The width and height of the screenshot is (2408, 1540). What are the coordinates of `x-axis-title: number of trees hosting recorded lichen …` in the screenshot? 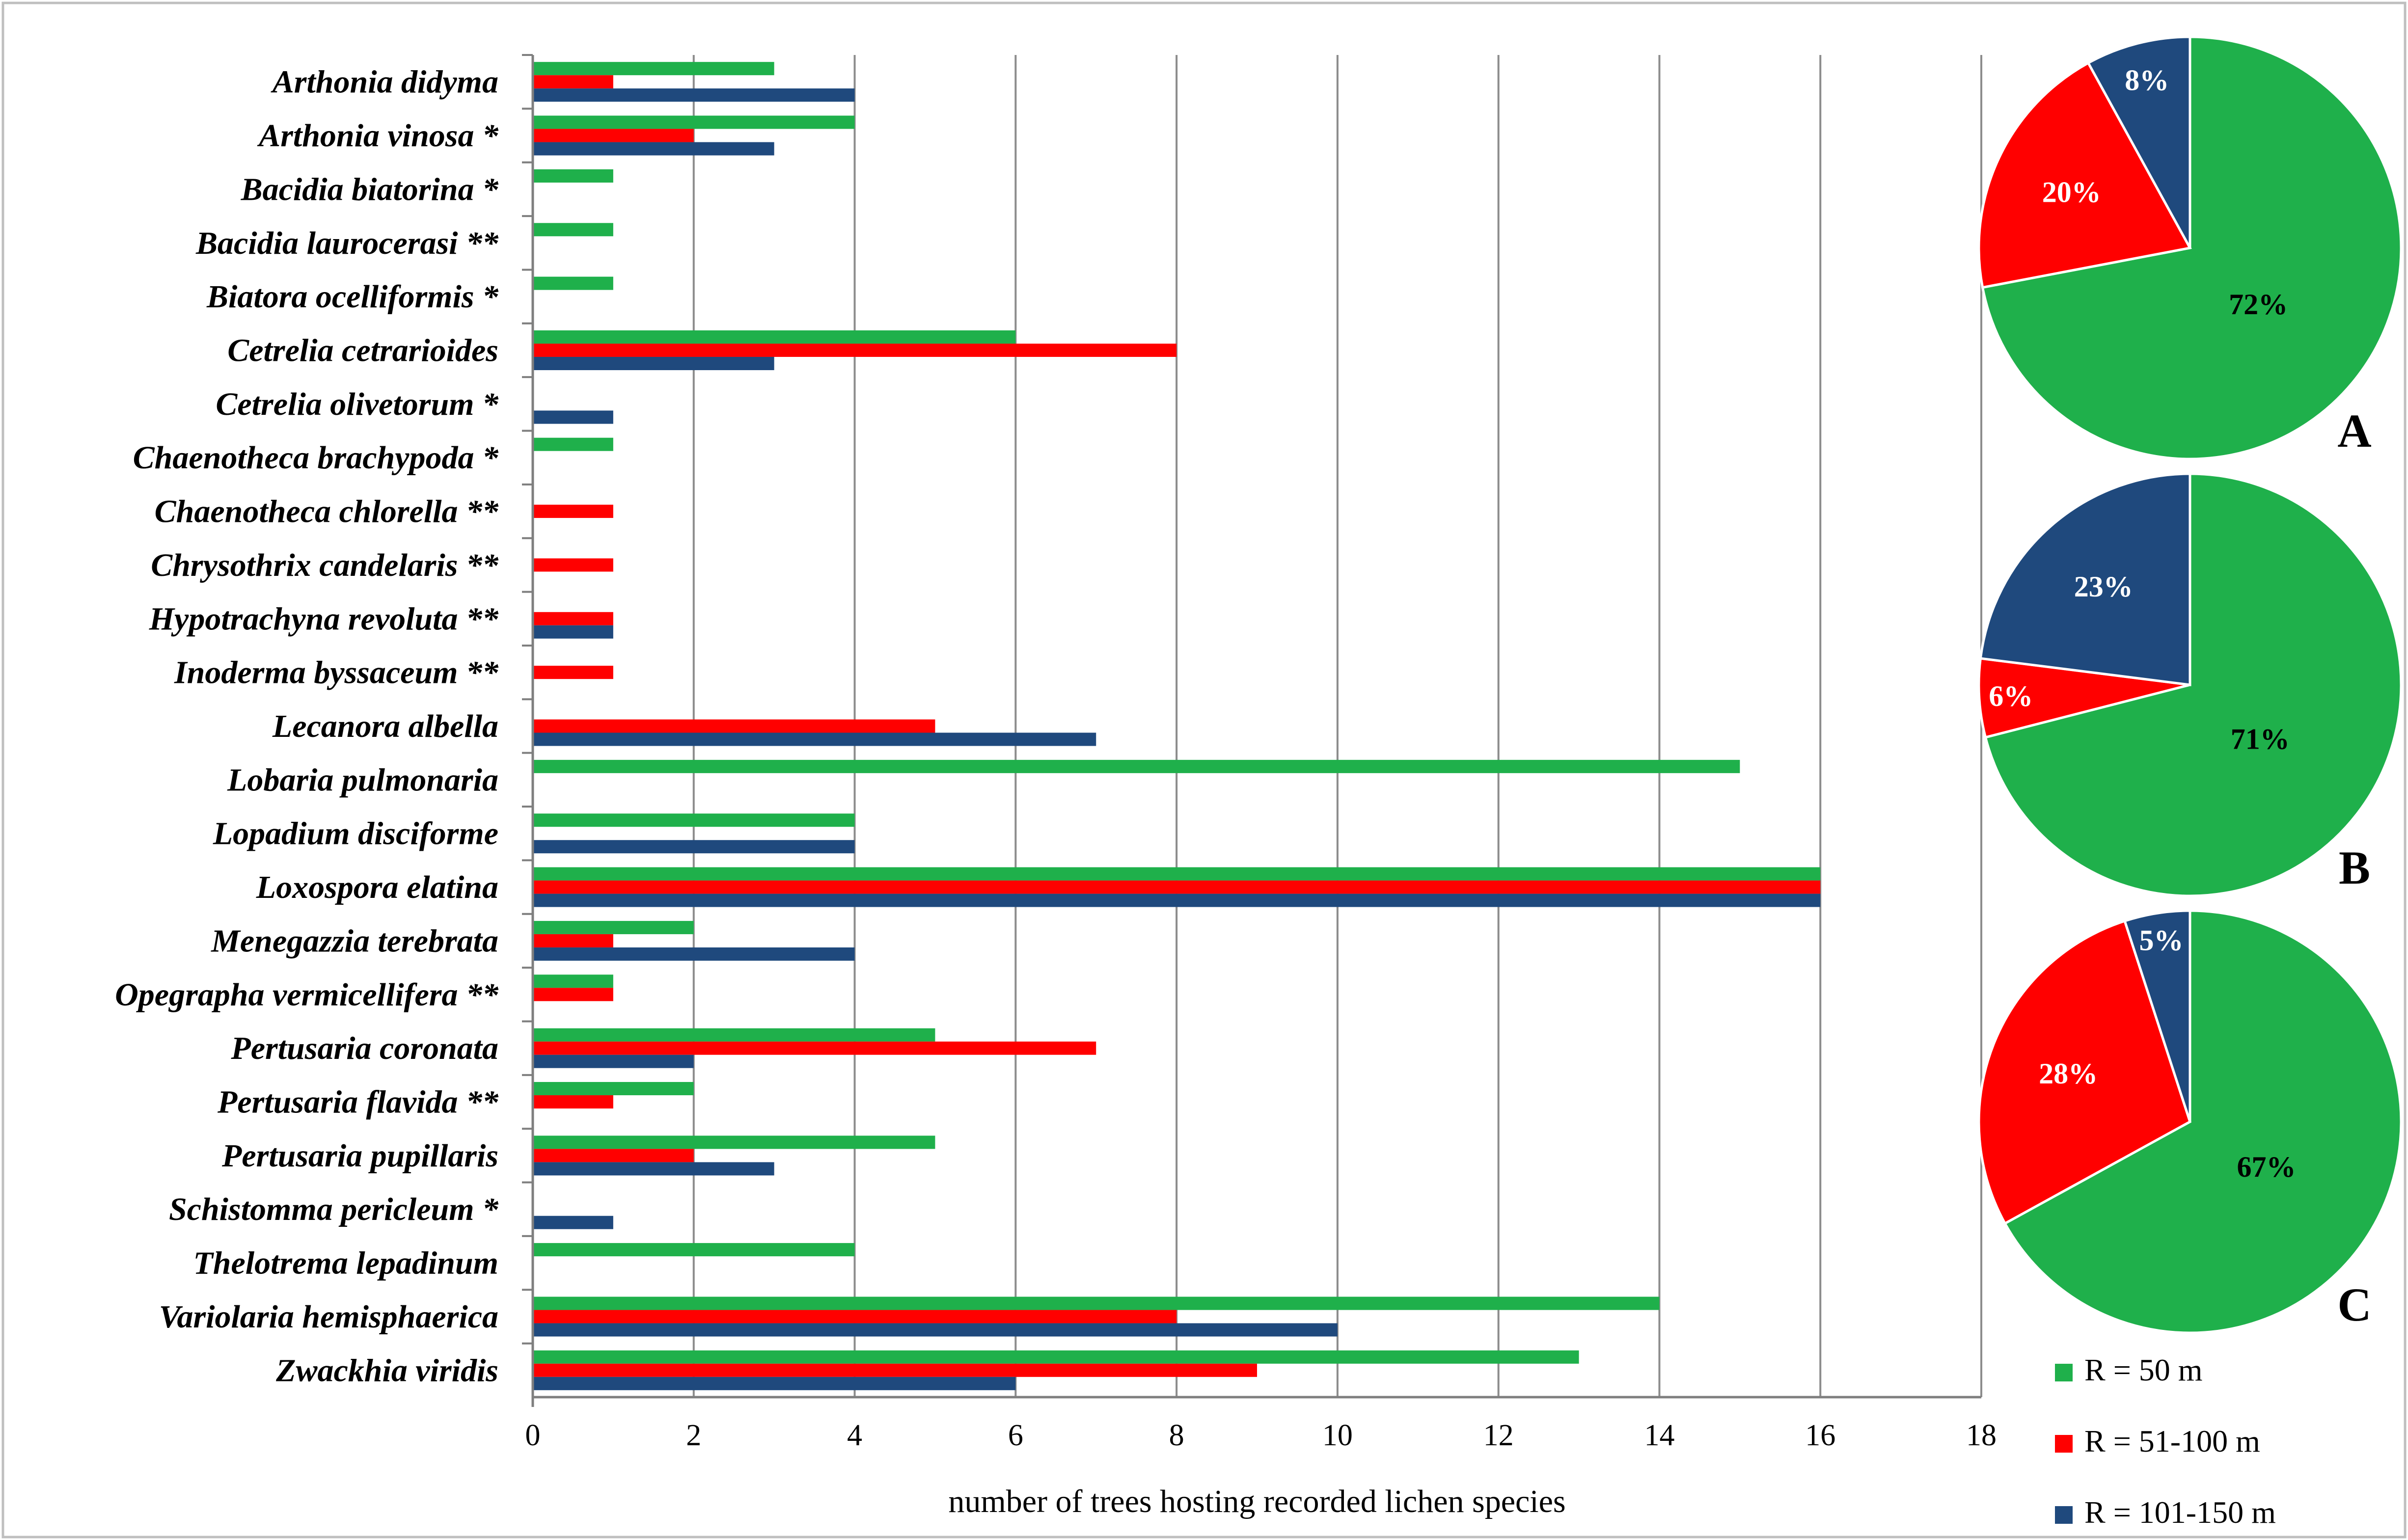 It's located at (1257, 1502).